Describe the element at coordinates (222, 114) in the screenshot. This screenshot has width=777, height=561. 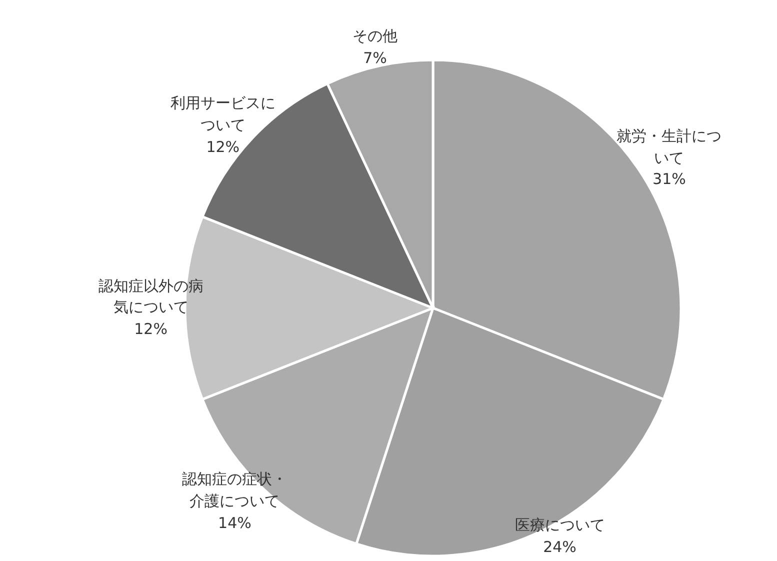
I see `slice-label: 利用サービスについて` at that location.